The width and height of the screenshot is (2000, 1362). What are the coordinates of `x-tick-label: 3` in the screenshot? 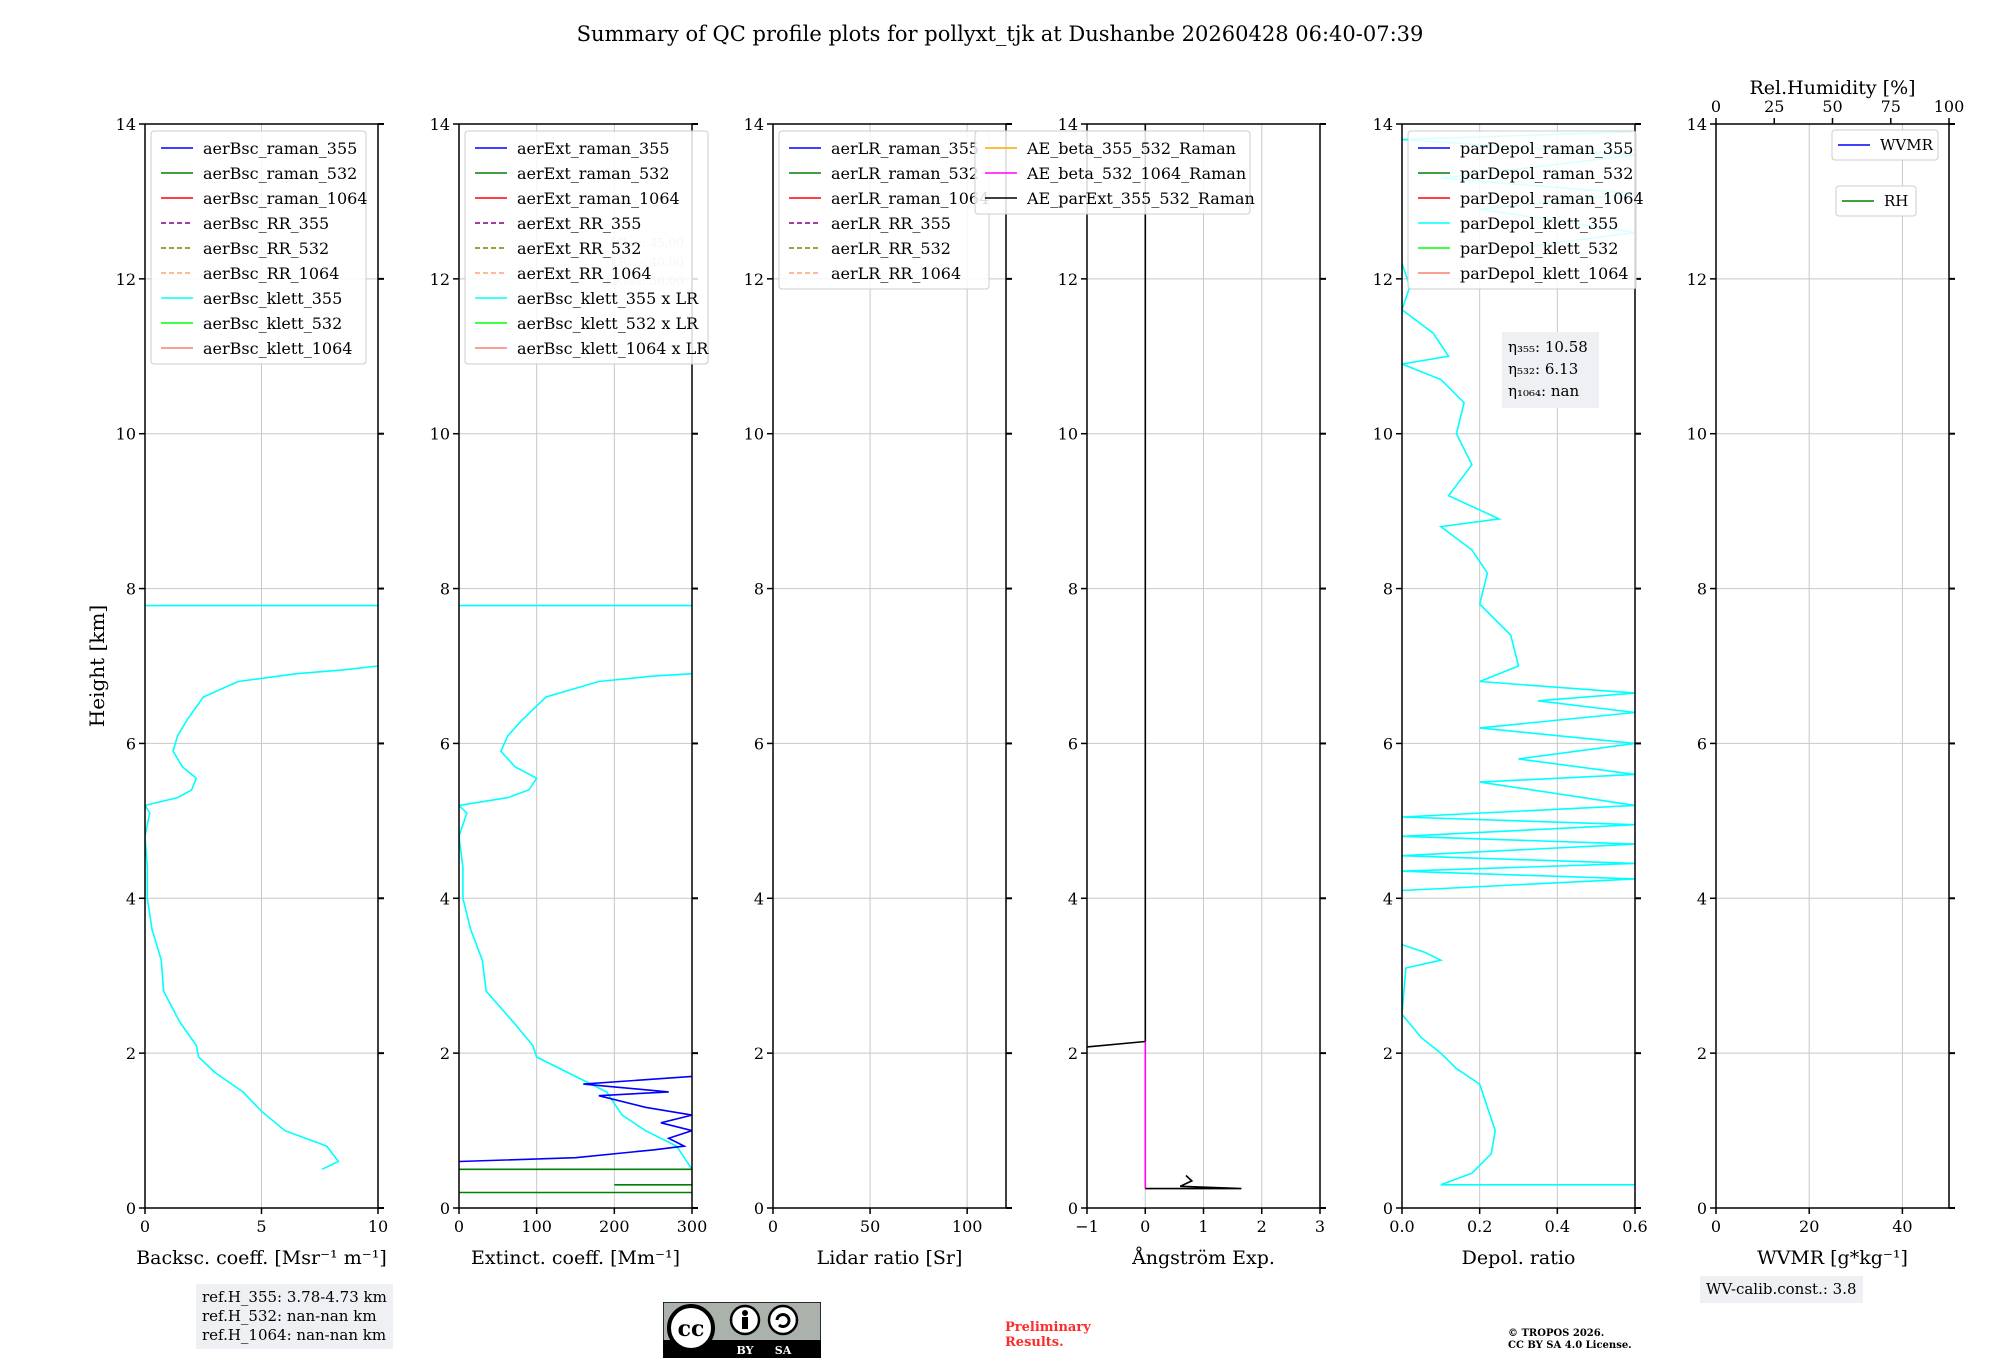 It's located at (1320, 1226).